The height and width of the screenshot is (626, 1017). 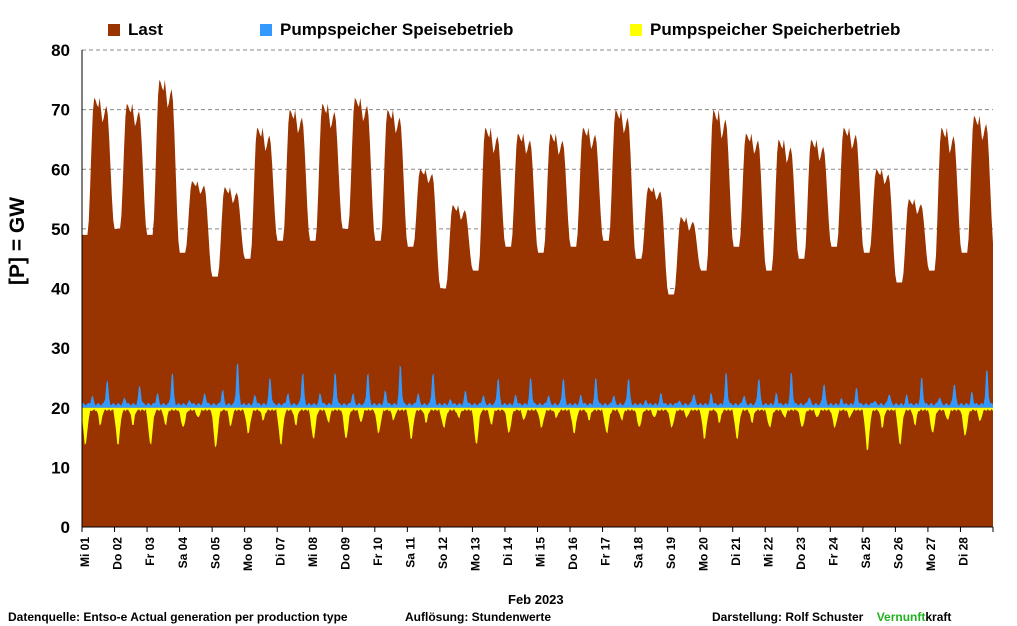 I want to click on x-tick-label: Sa 18, so click(x=638, y=553).